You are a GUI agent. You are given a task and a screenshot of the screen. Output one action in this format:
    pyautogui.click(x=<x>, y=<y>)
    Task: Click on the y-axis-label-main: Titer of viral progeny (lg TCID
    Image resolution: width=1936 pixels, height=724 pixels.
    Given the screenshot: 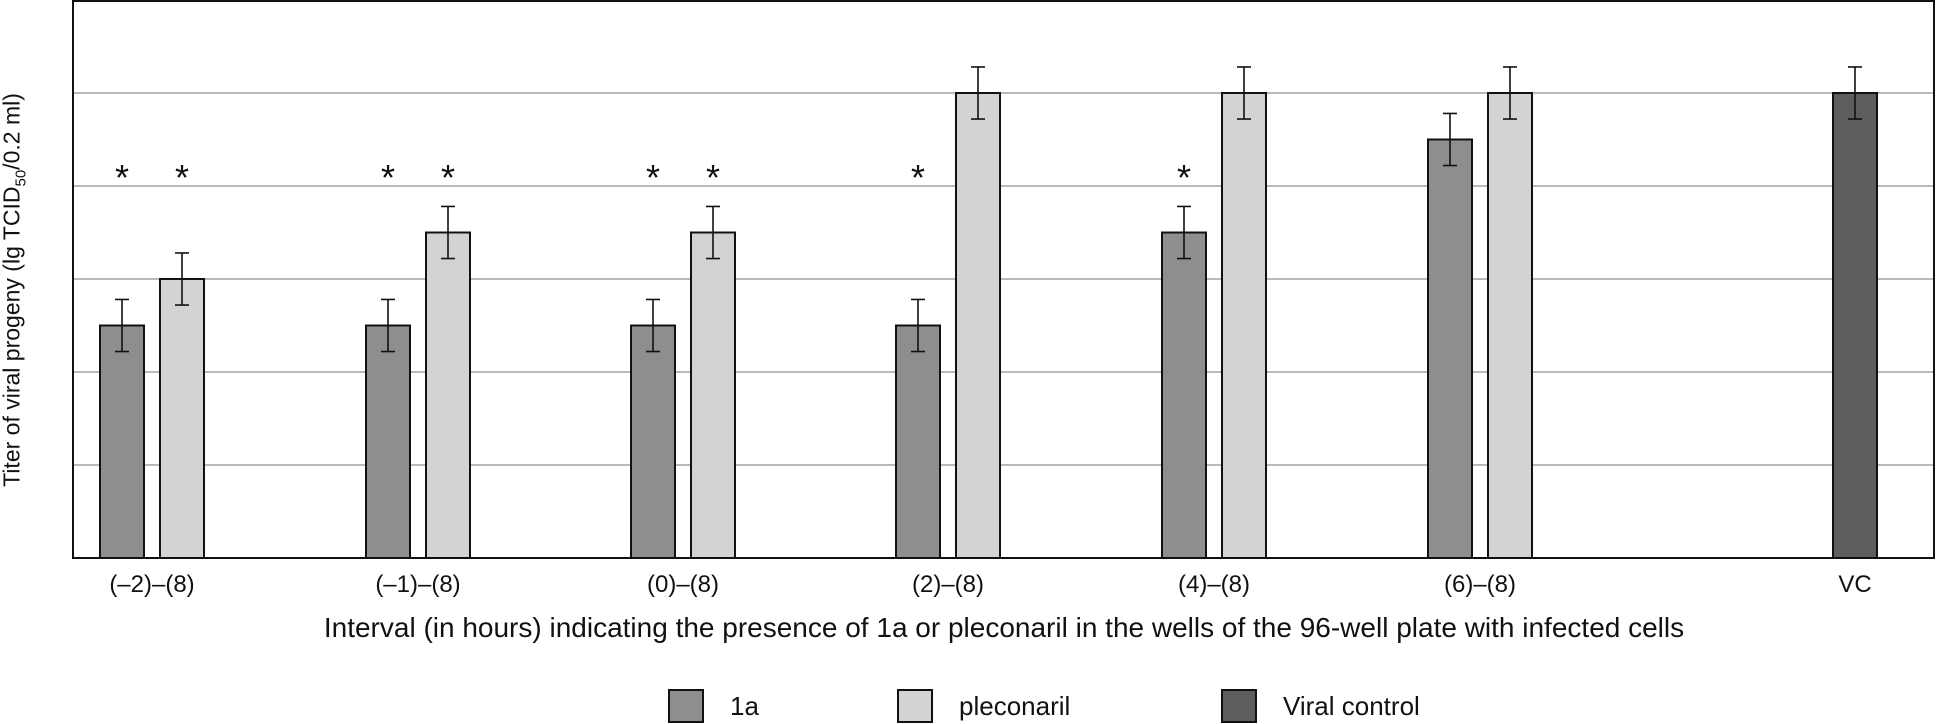 What is the action you would take?
    pyautogui.click(x=12, y=336)
    